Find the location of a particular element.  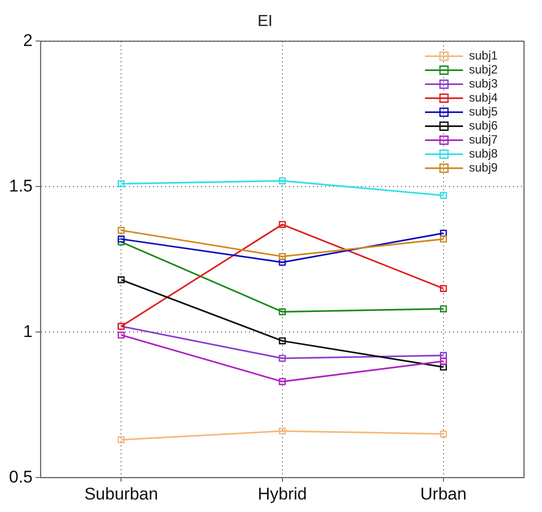

x-tick-label: Urban is located at coordinates (443, 494).